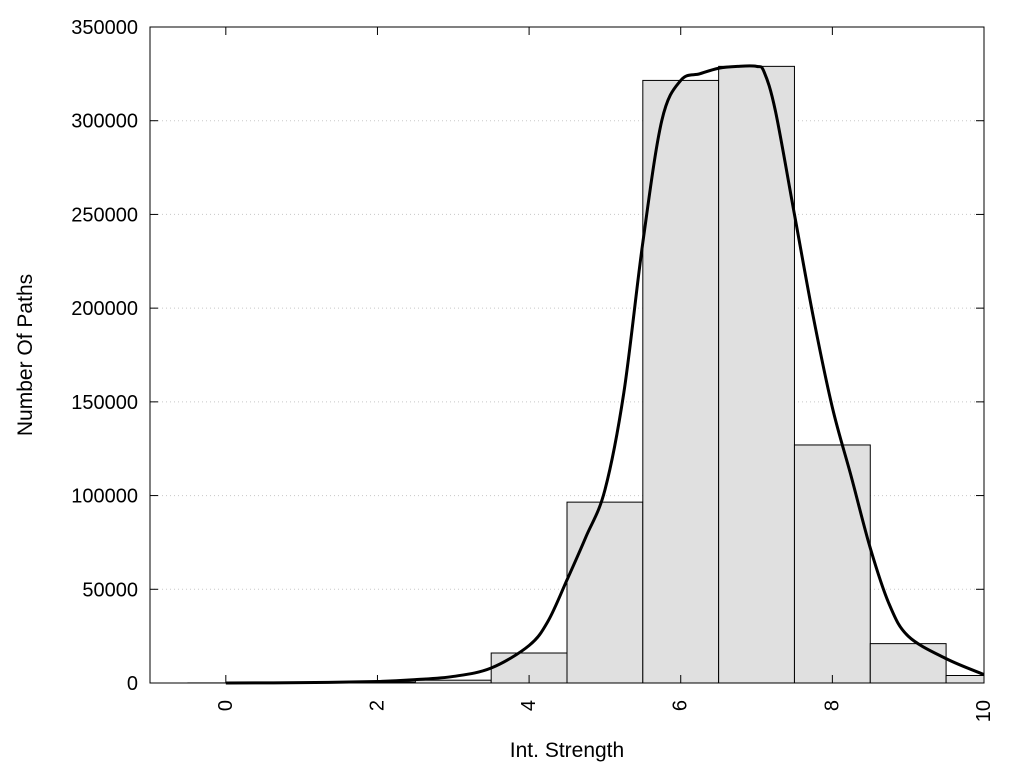  What do you see at coordinates (984, 711) in the screenshot?
I see `x-tick-label: 10` at bounding box center [984, 711].